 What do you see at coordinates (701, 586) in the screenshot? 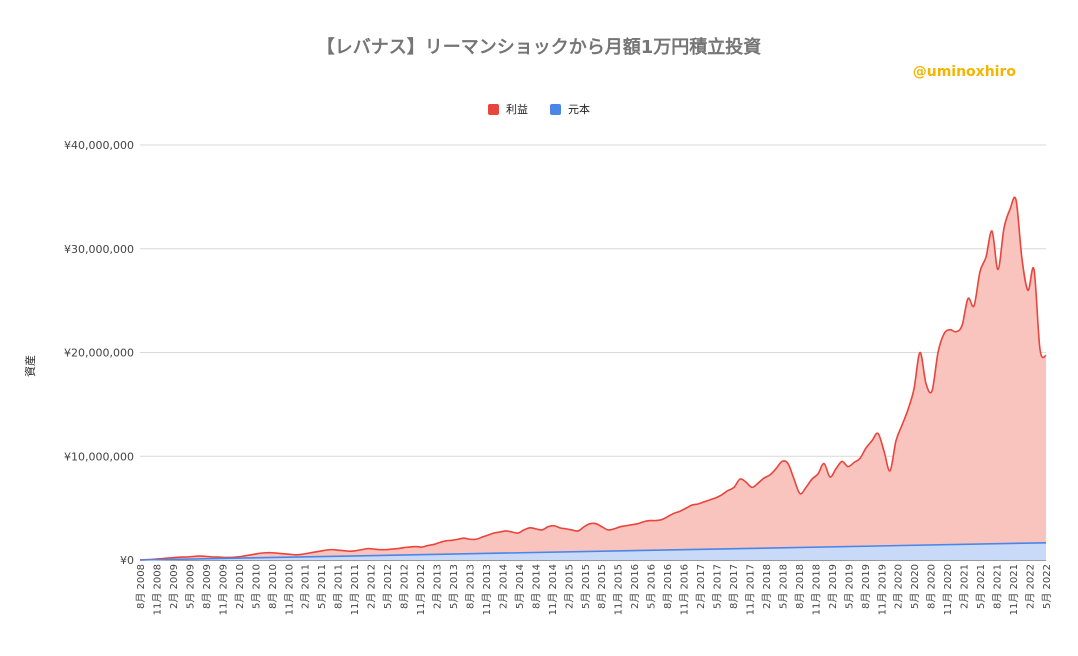
I see `x-tick-label: 2月 2017` at bounding box center [701, 586].